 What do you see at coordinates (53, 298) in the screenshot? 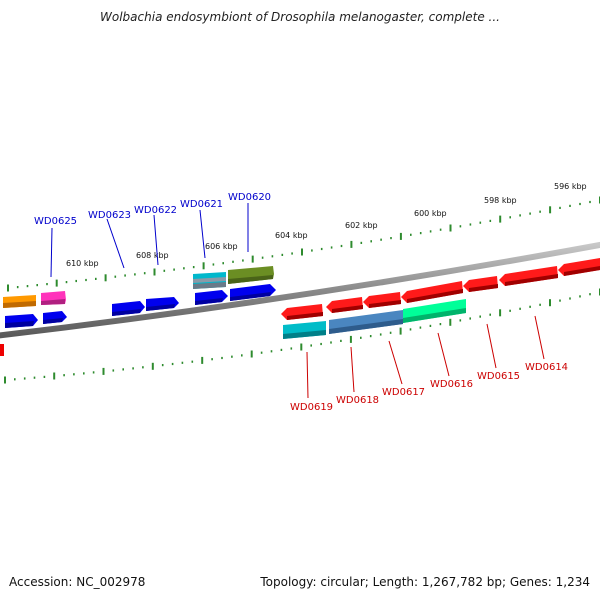
I see `gene-arrow-magenta` at bounding box center [53, 298].